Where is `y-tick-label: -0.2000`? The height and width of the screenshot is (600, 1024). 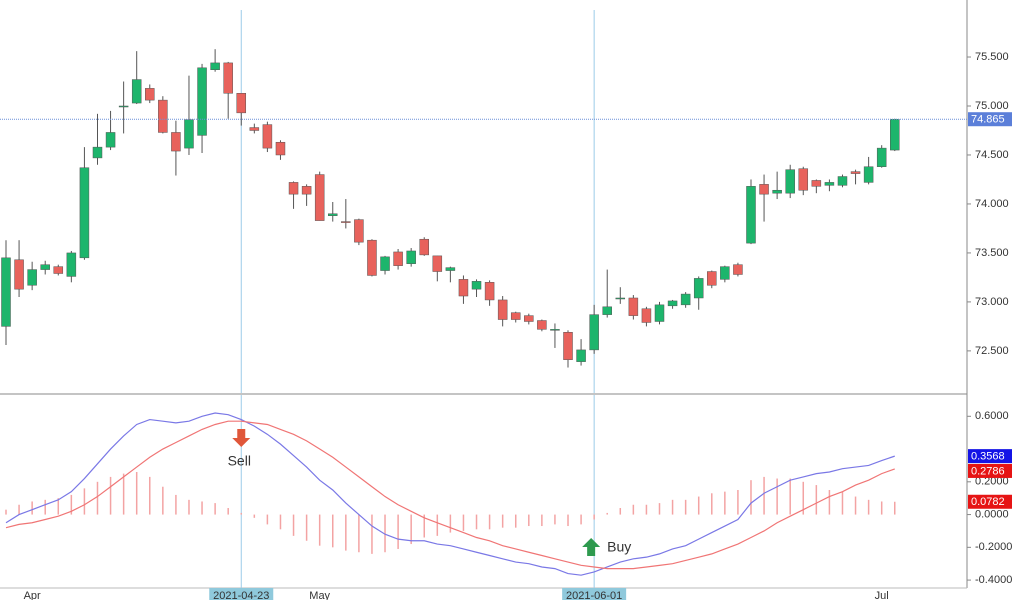
y-tick-label: -0.2000 is located at coordinates (993, 547).